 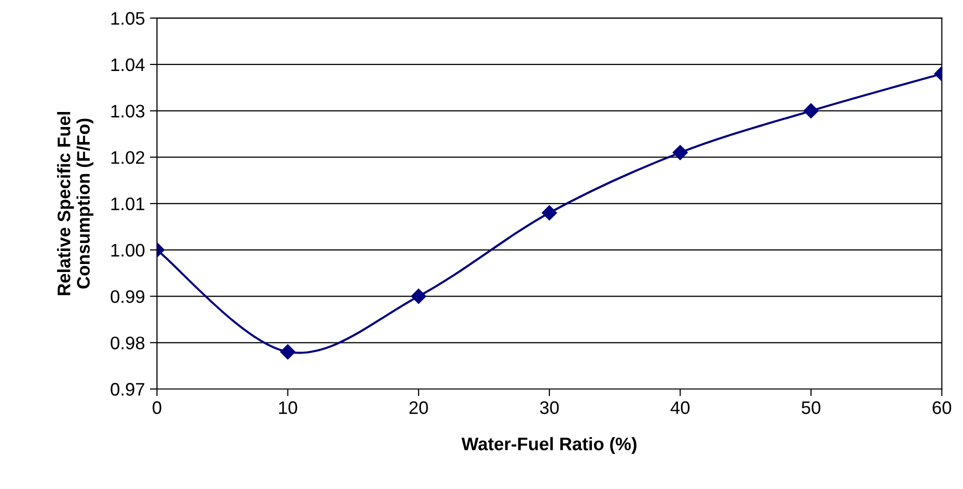 What do you see at coordinates (127, 296) in the screenshot?
I see `y-tick-label: 0.99` at bounding box center [127, 296].